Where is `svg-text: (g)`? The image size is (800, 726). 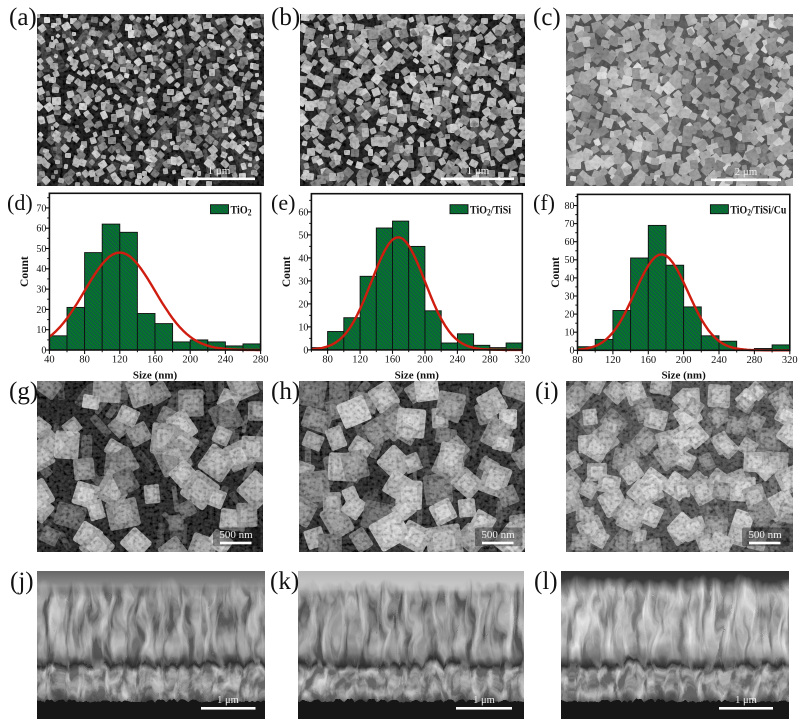
svg-text: (g) is located at coordinates (23, 391).